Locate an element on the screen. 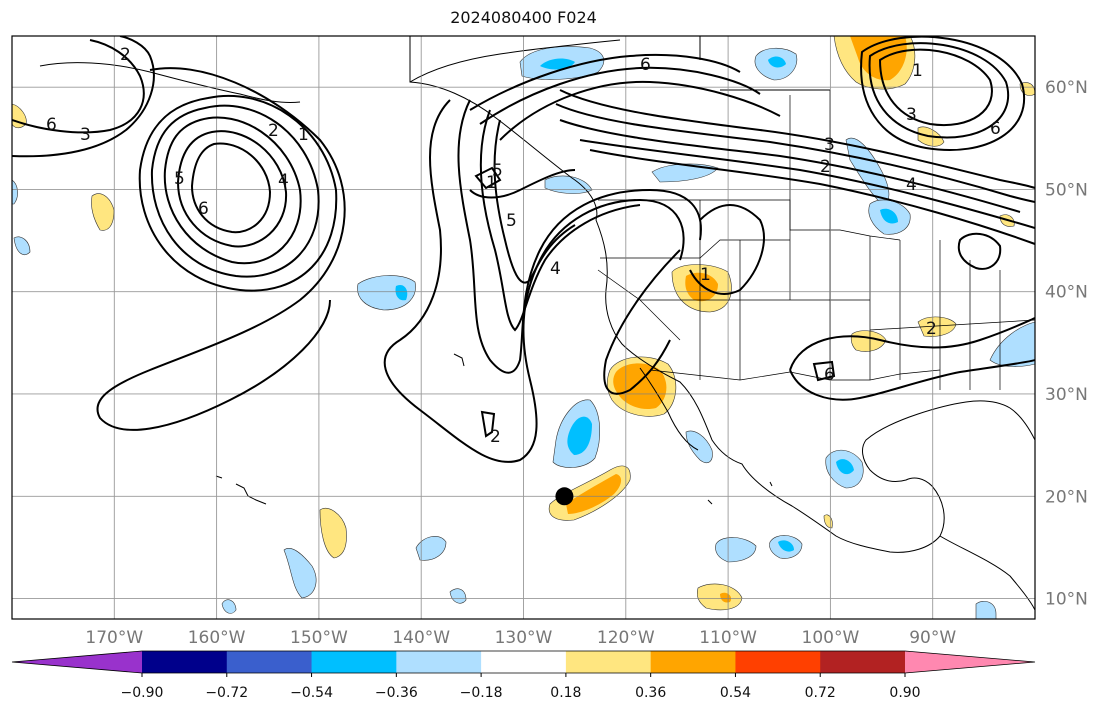 Image resolution: width=1105 pixels, height=712 pixels. latitude-tick-label: 40°N is located at coordinates (1066, 293).